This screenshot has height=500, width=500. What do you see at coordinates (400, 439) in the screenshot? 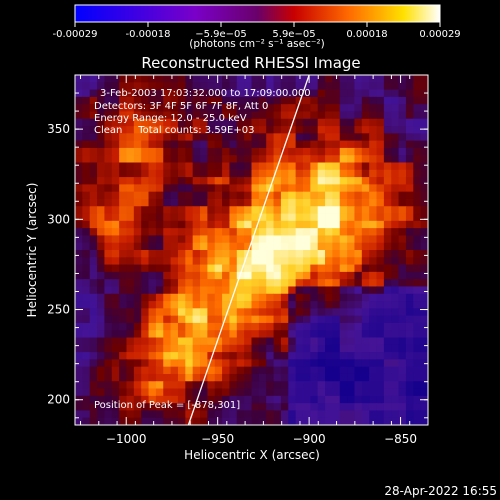
I see `x-tick-label: −850` at bounding box center [400, 439].